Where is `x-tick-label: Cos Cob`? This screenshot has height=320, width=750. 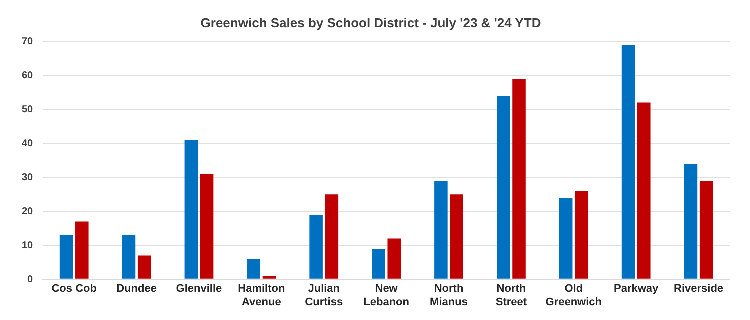 x-tick-label: Cos Cob is located at coordinates (75, 289).